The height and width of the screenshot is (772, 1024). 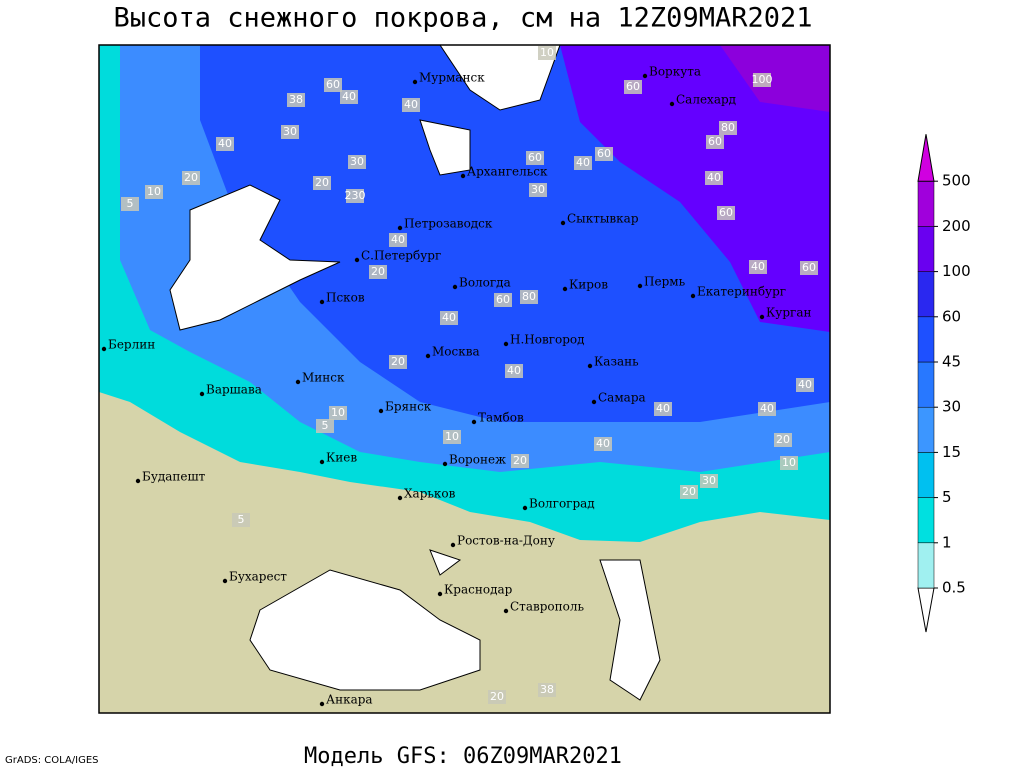 What do you see at coordinates (951, 362) in the screenshot?
I see `colorbar-label: 45` at bounding box center [951, 362].